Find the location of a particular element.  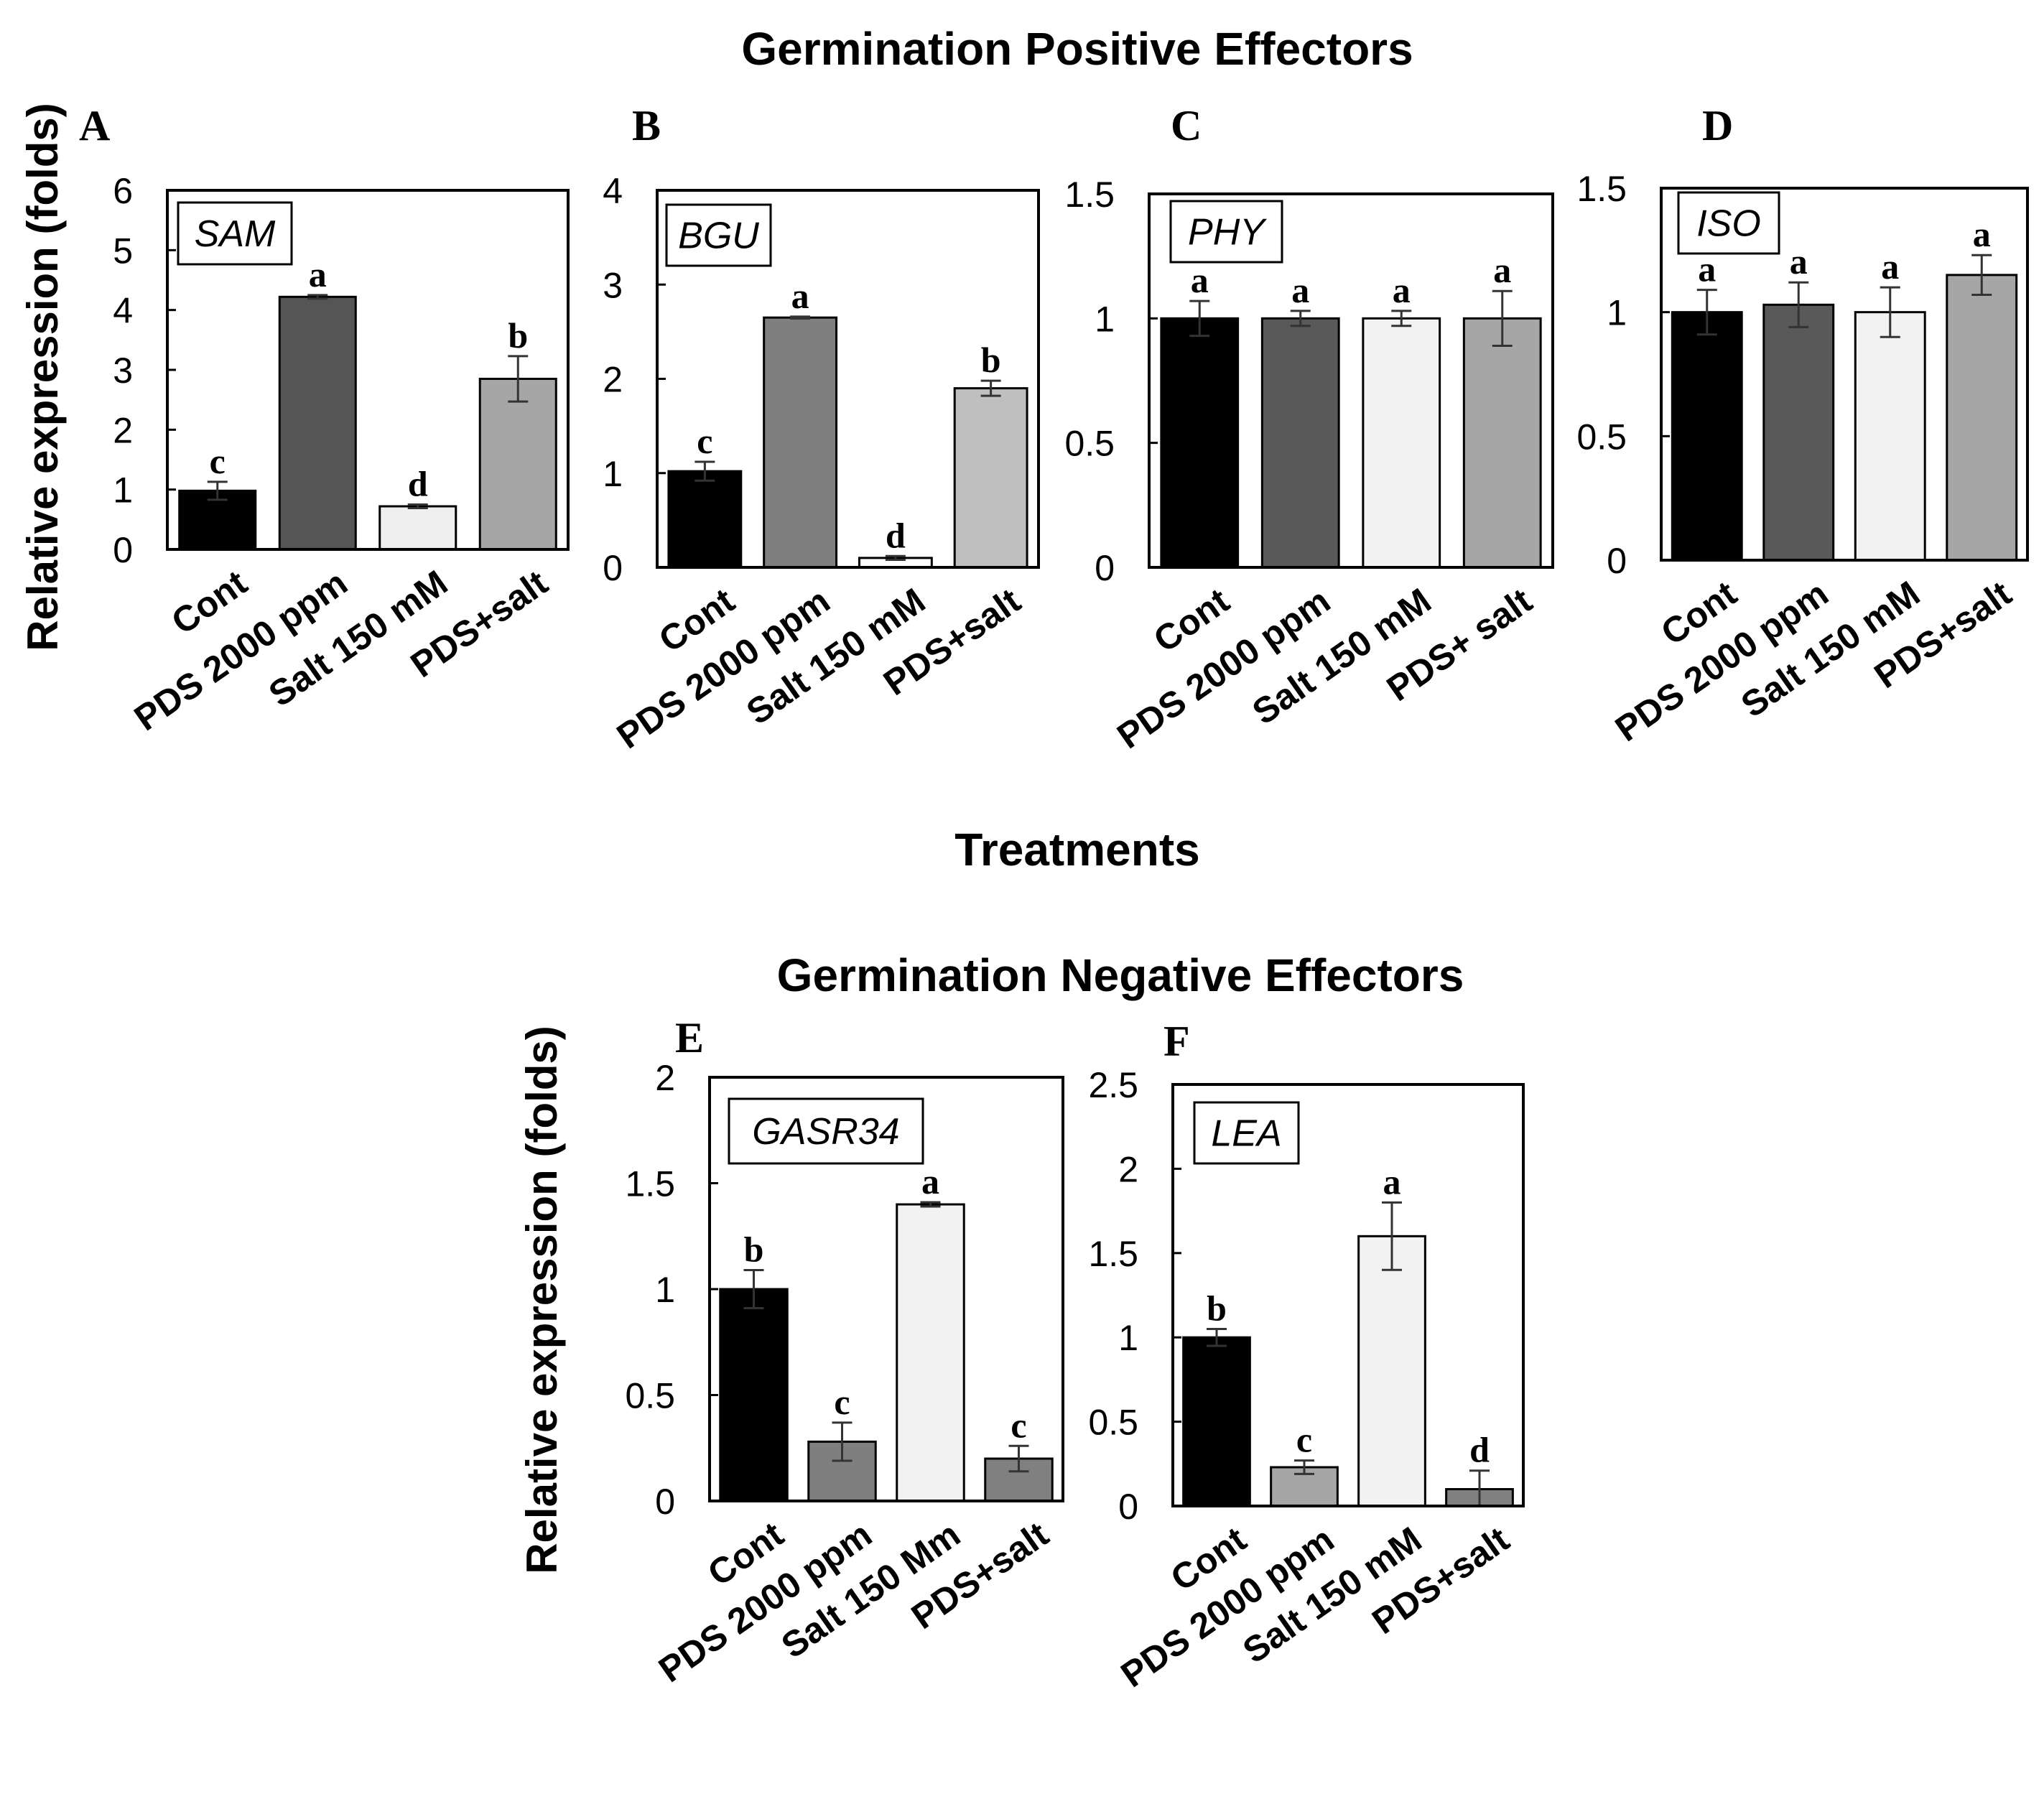

panel-letter: C is located at coordinates (1186, 125).